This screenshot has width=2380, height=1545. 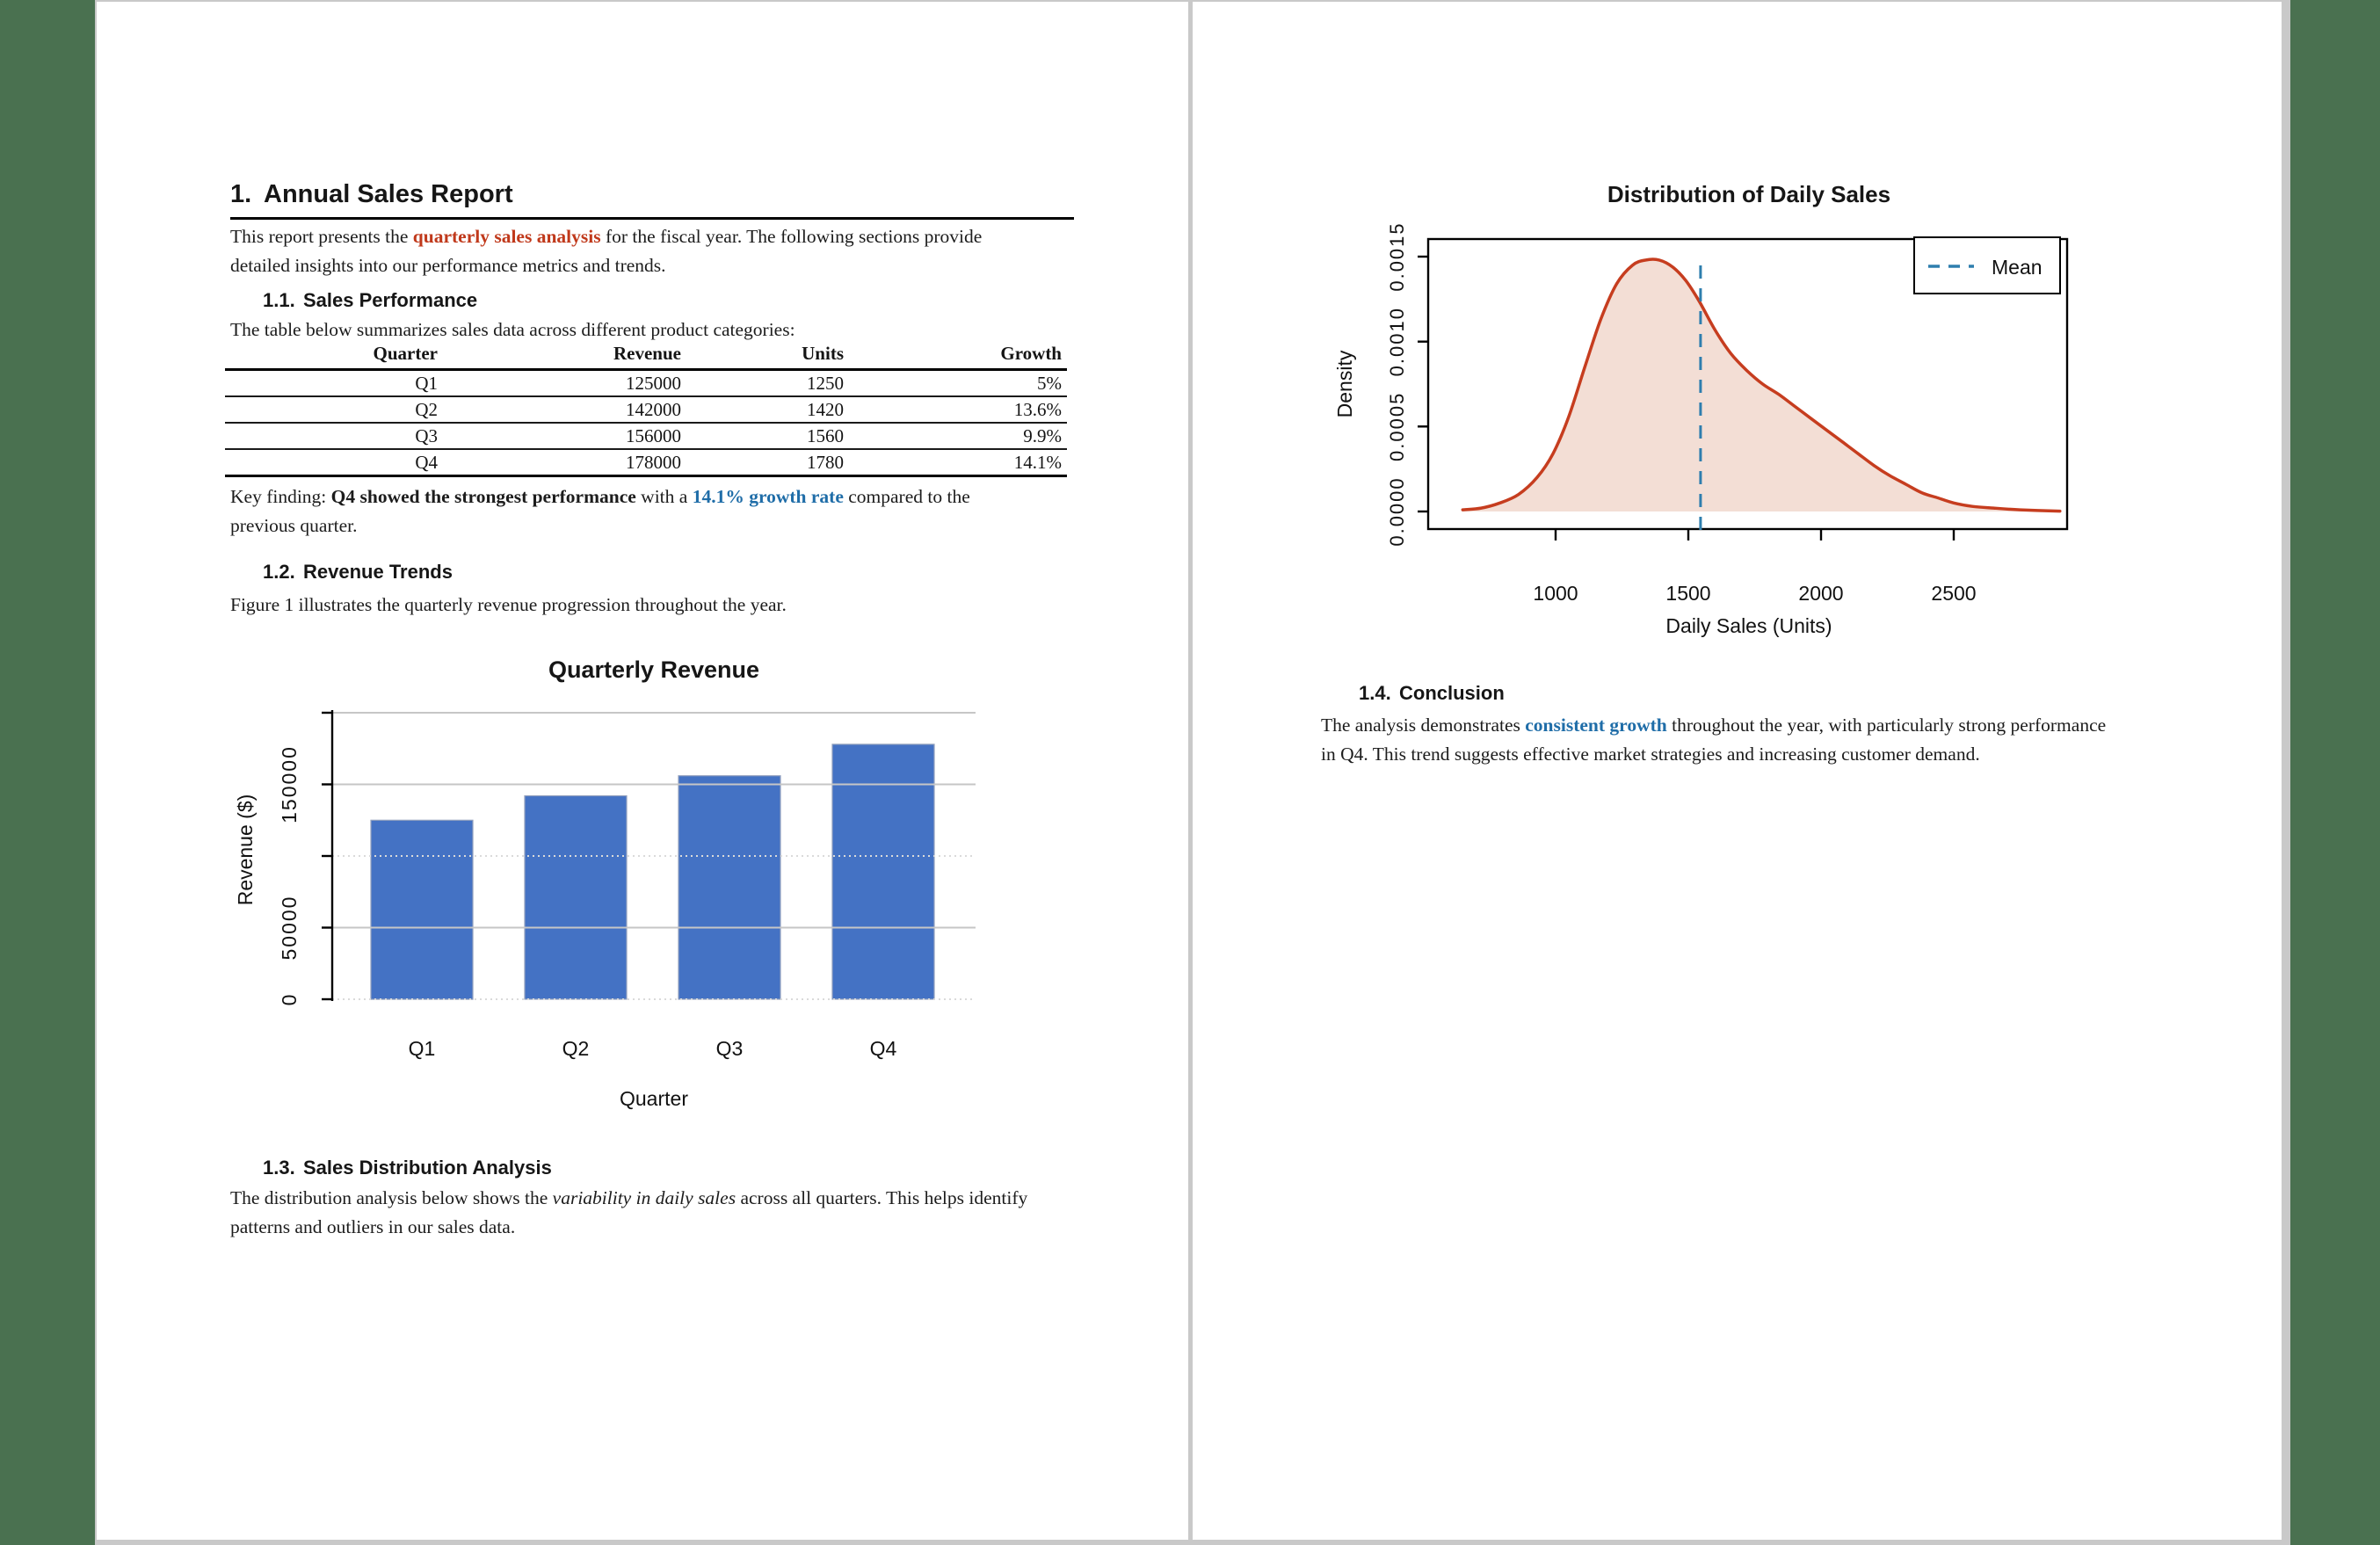 I want to click on table-cell: 1780, so click(x=767, y=463).